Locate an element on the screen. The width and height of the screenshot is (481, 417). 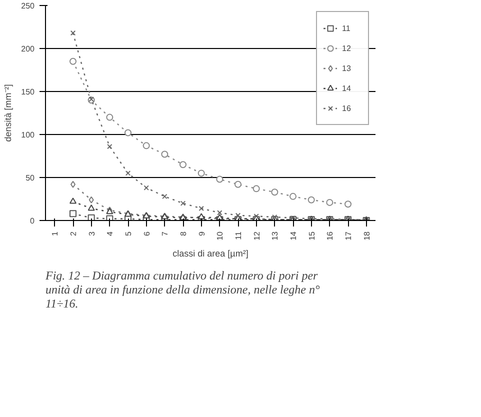
x-tick-label: 12 is located at coordinates (257, 235).